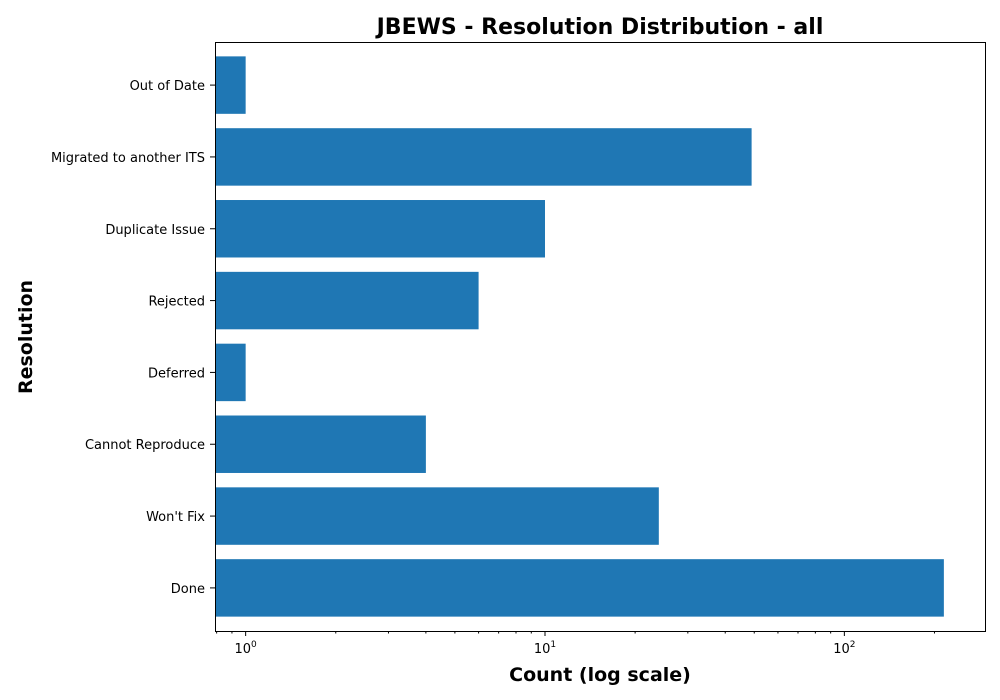 The height and width of the screenshot is (700, 1000). Describe the element at coordinates (145, 445) in the screenshot. I see `y-tick-label: Cannot Reproduce` at that location.